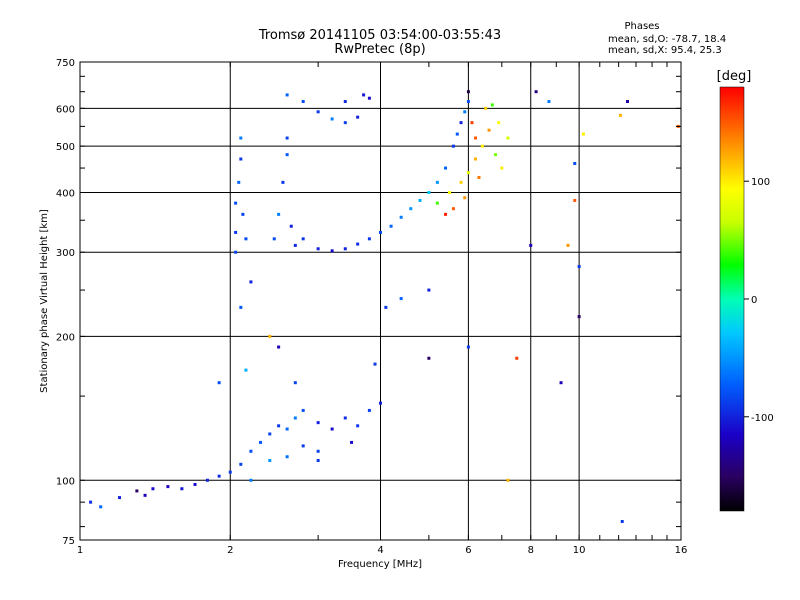  What do you see at coordinates (681, 550) in the screenshot?
I see `x-tick-label: 16` at bounding box center [681, 550].